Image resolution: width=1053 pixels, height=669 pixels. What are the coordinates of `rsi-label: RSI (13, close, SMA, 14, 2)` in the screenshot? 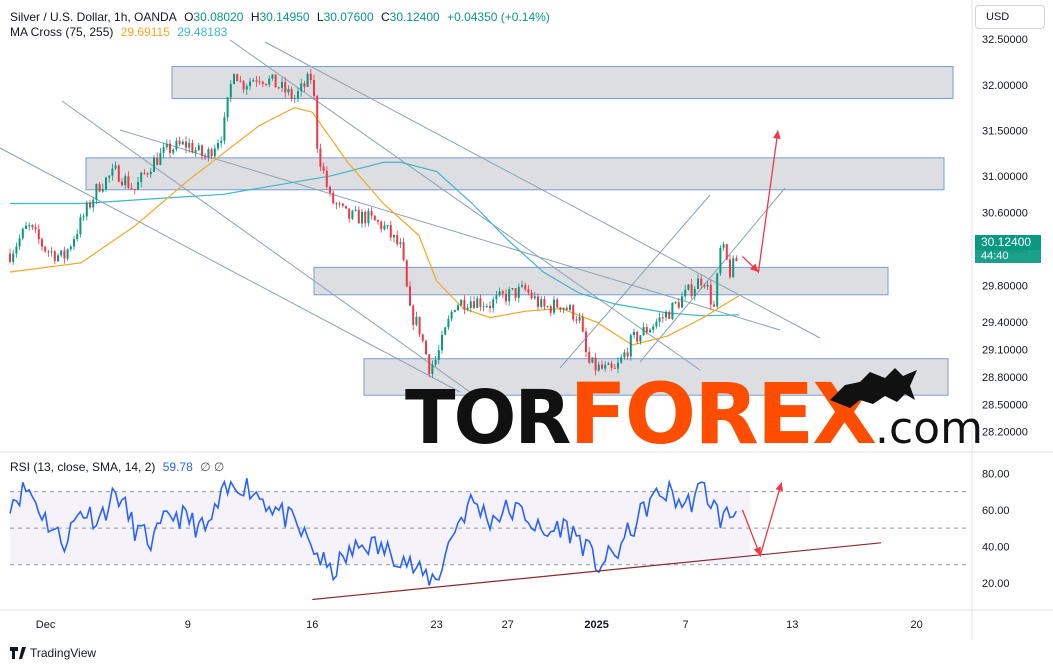 It's located at (83, 467).